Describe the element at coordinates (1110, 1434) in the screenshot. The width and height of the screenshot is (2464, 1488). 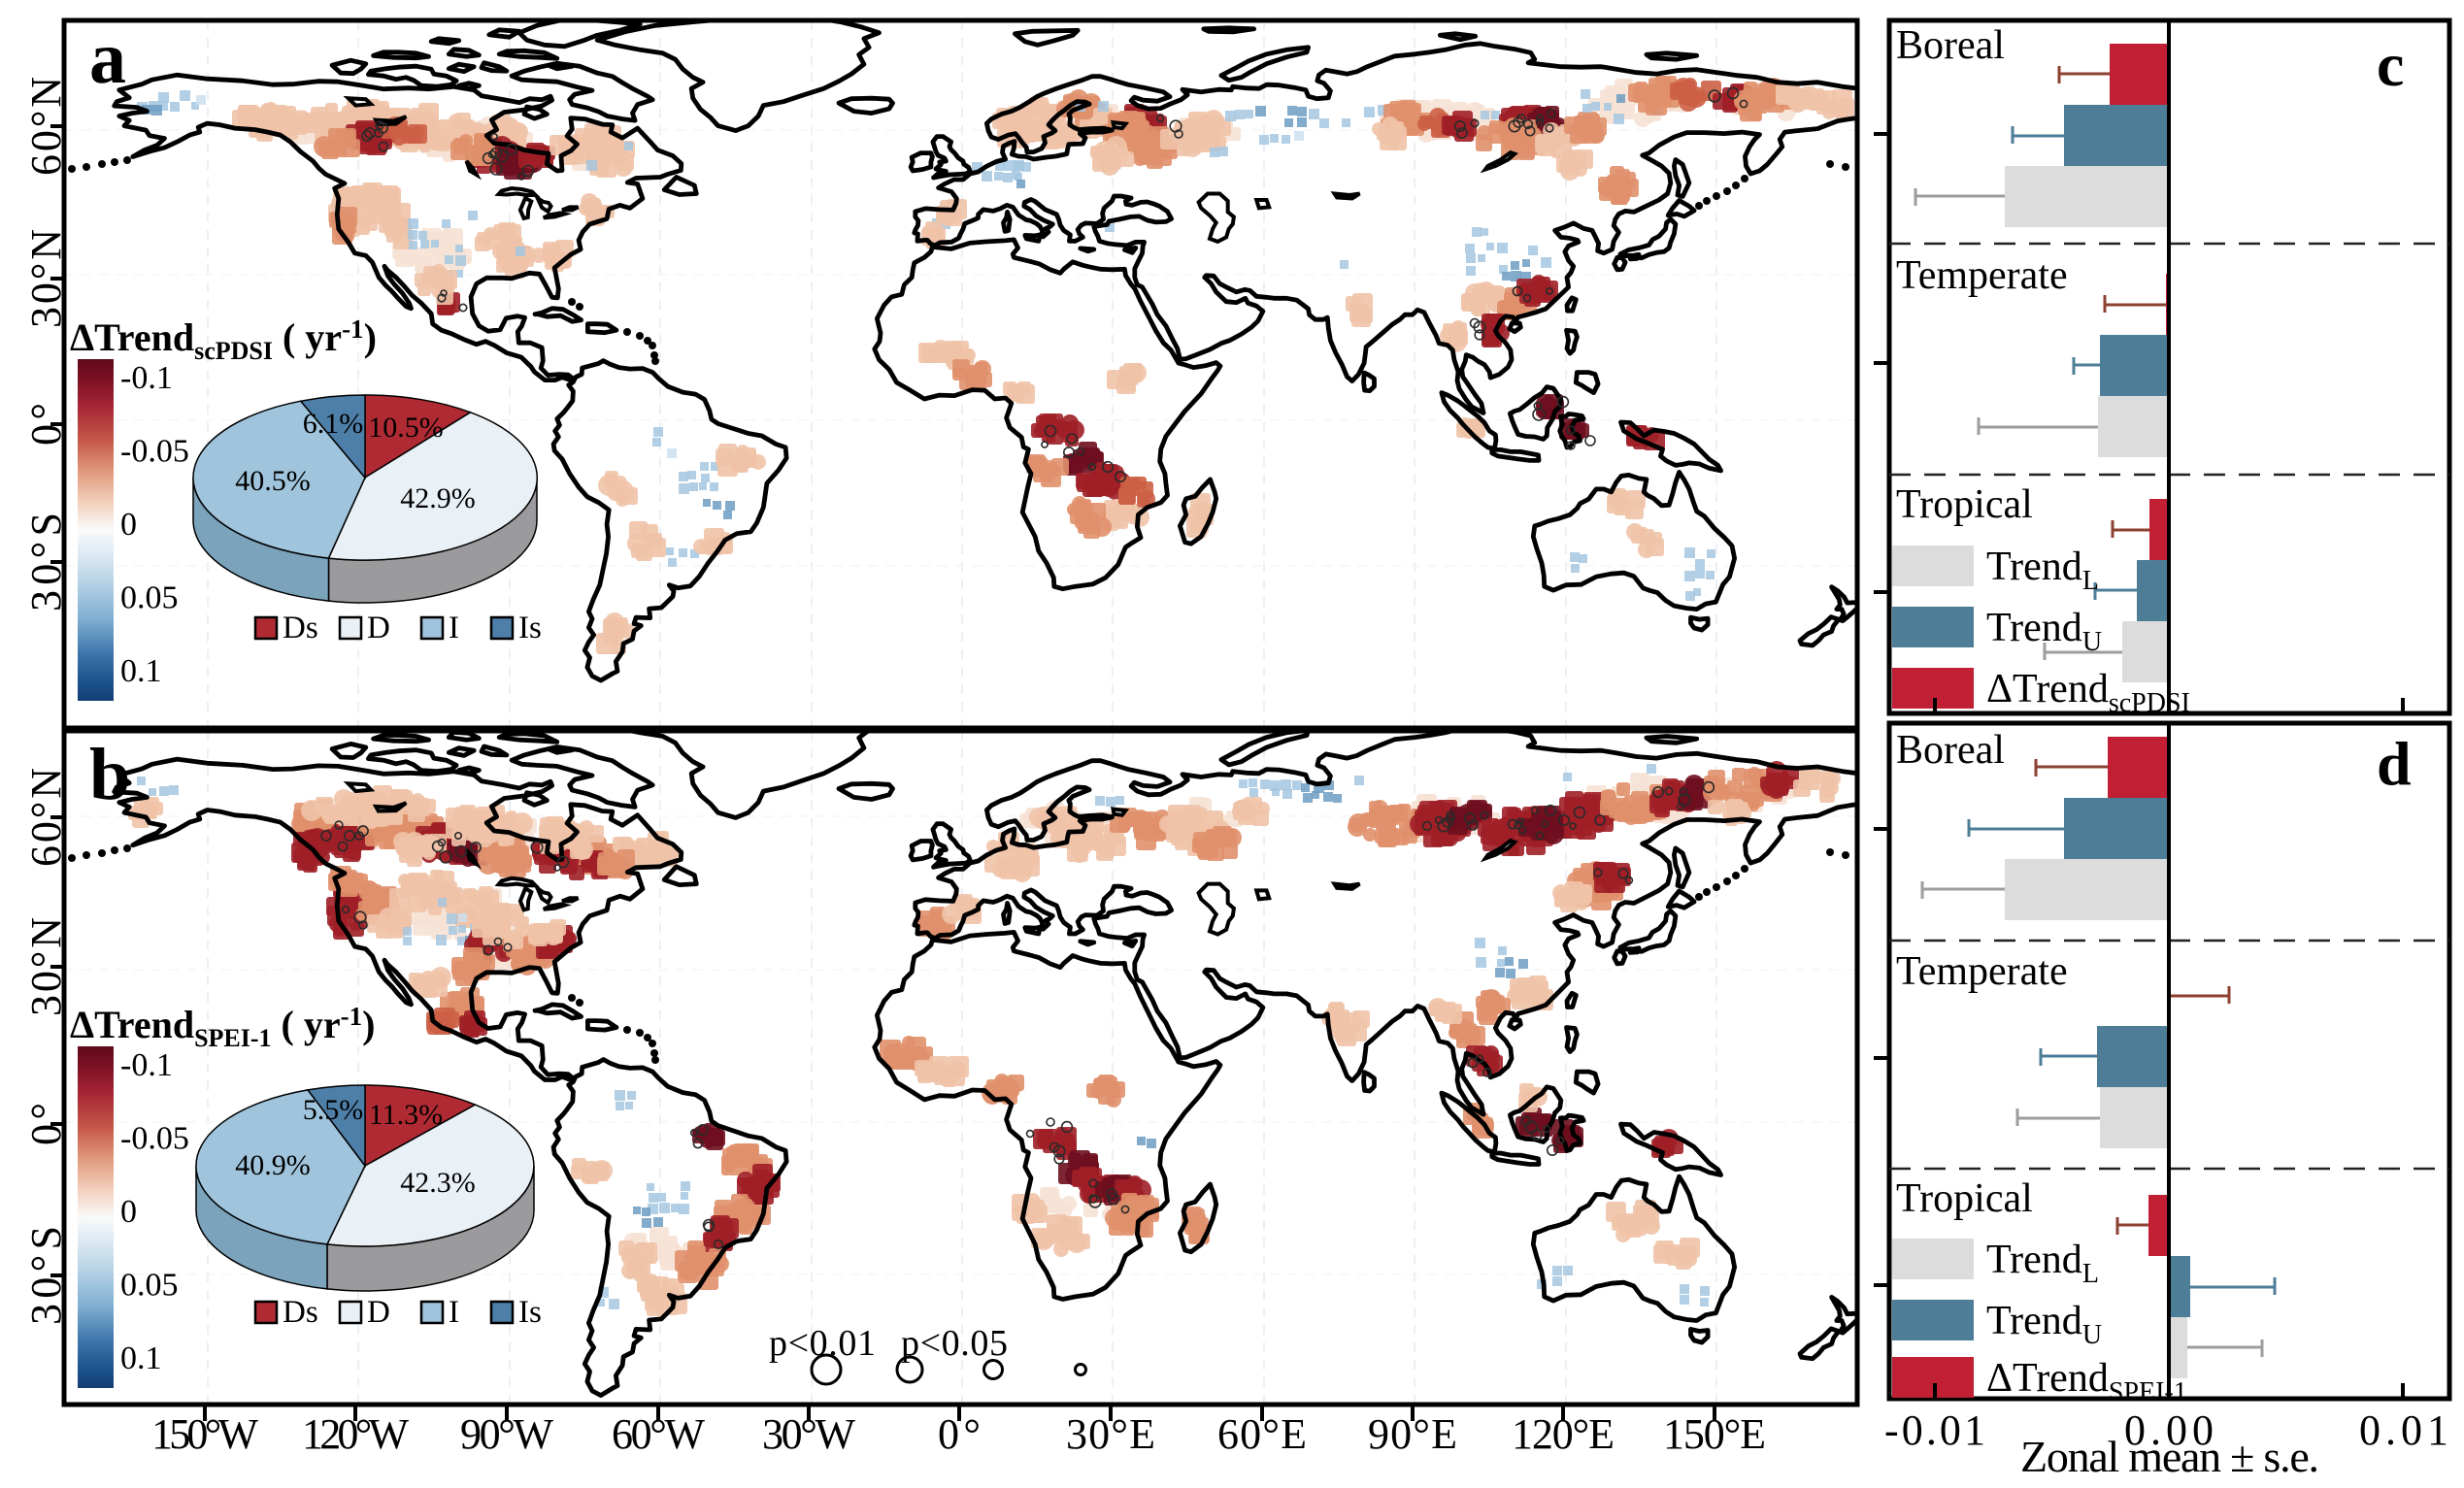
I see `svg-text: 30°E` at that location.